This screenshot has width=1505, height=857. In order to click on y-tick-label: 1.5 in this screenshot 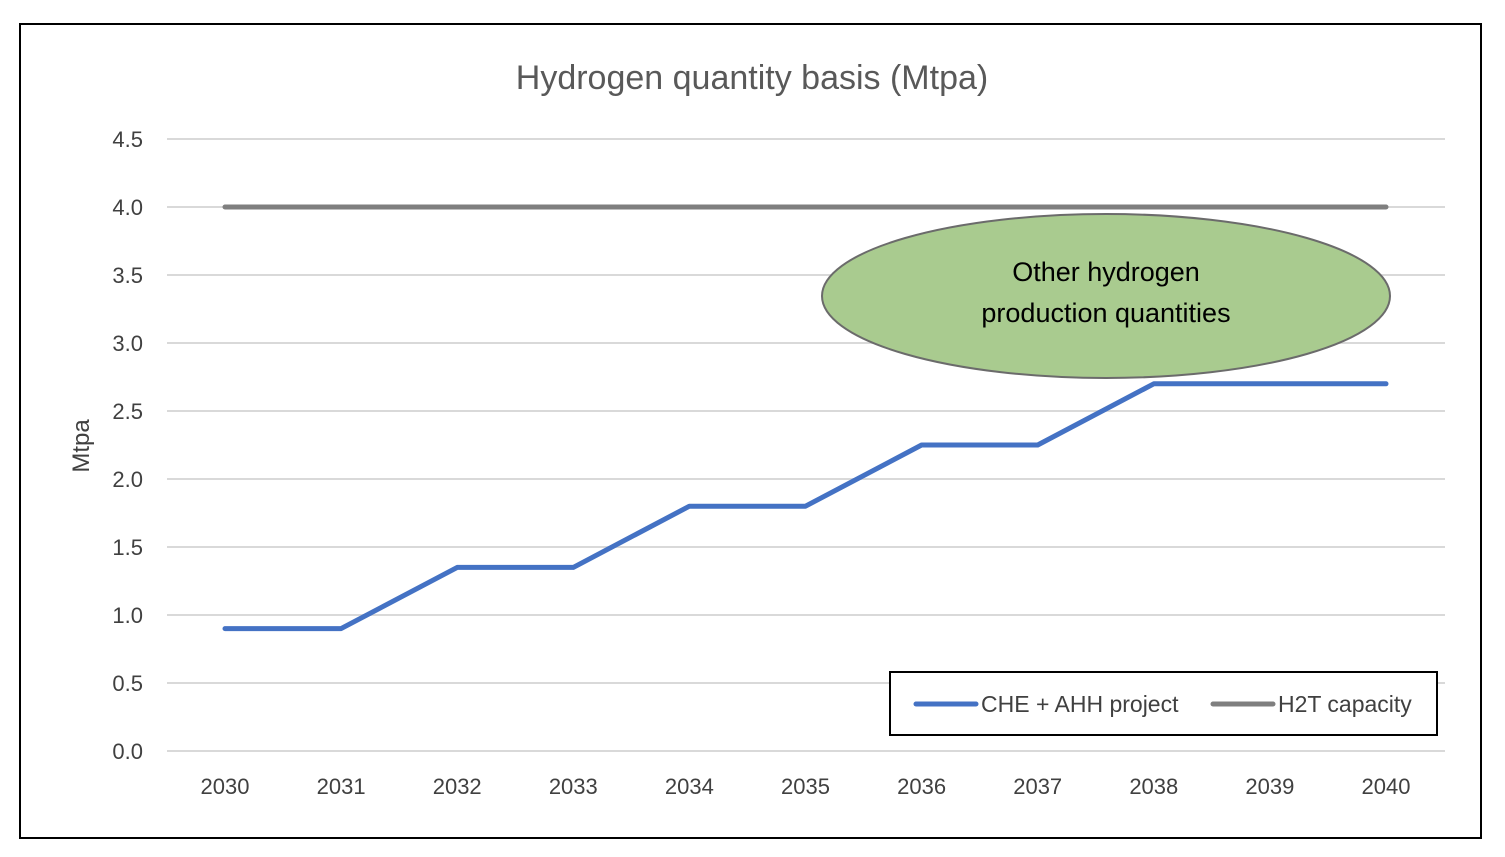, I will do `click(127, 547)`.